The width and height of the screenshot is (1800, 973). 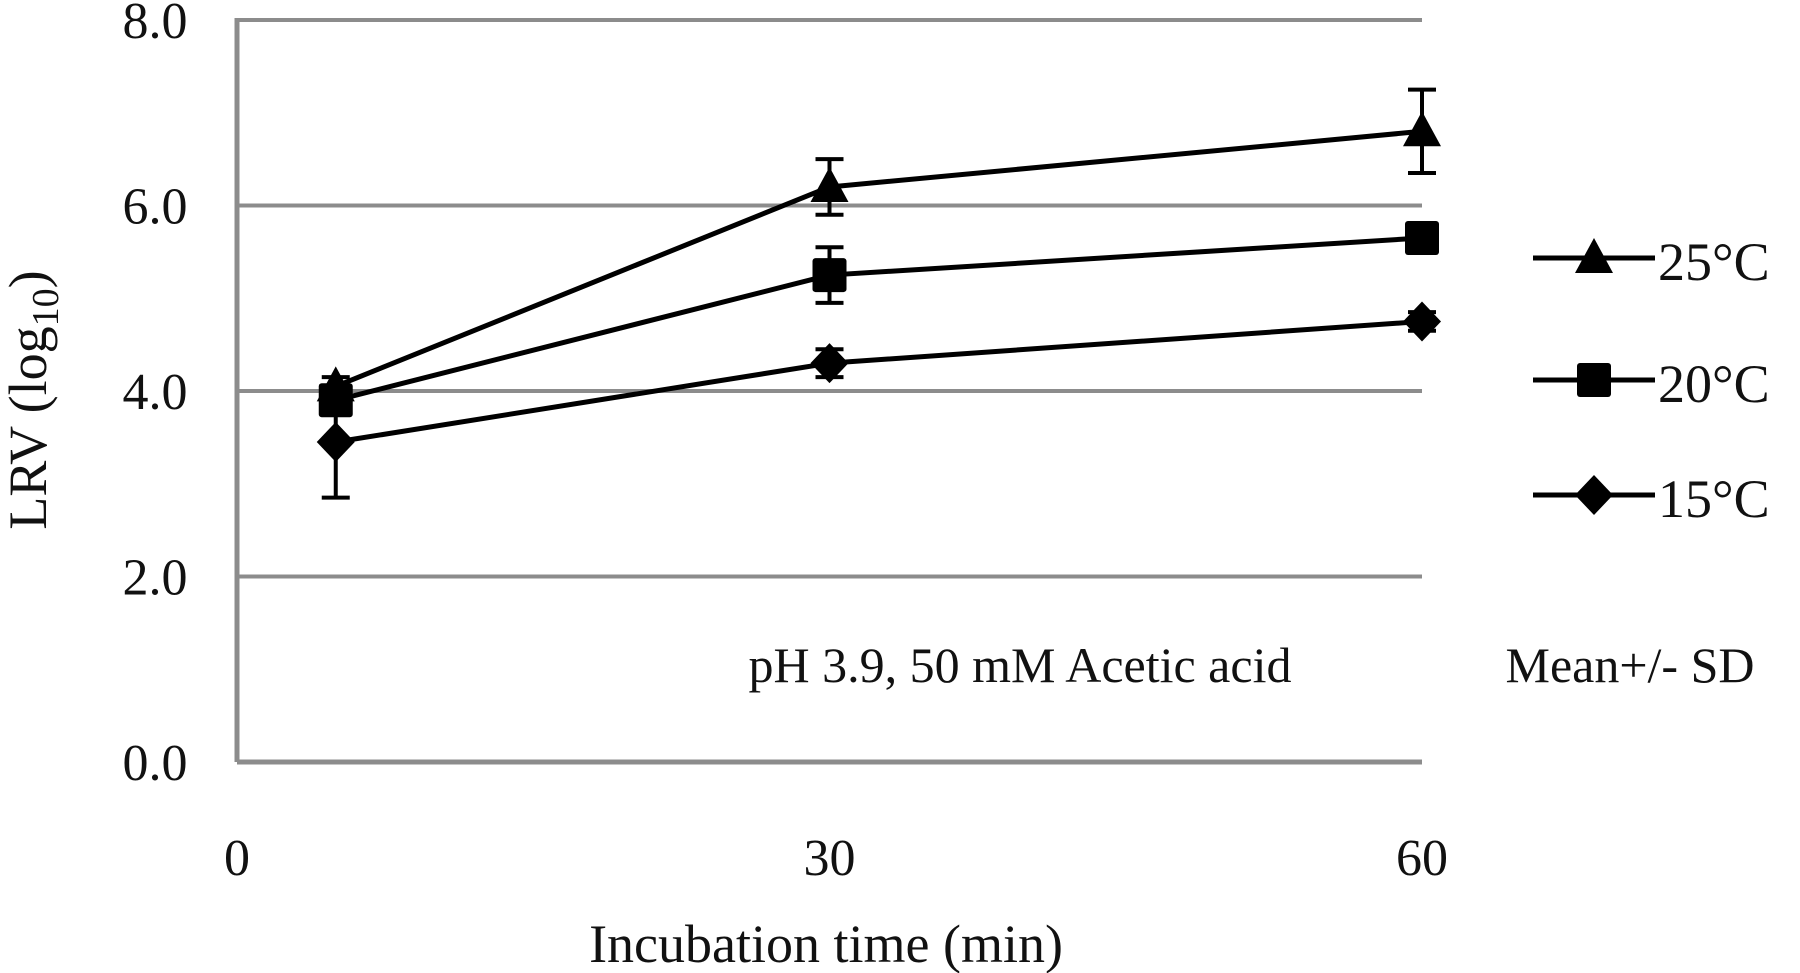 What do you see at coordinates (155, 578) in the screenshot?
I see `y-tick-label: 2.0` at bounding box center [155, 578].